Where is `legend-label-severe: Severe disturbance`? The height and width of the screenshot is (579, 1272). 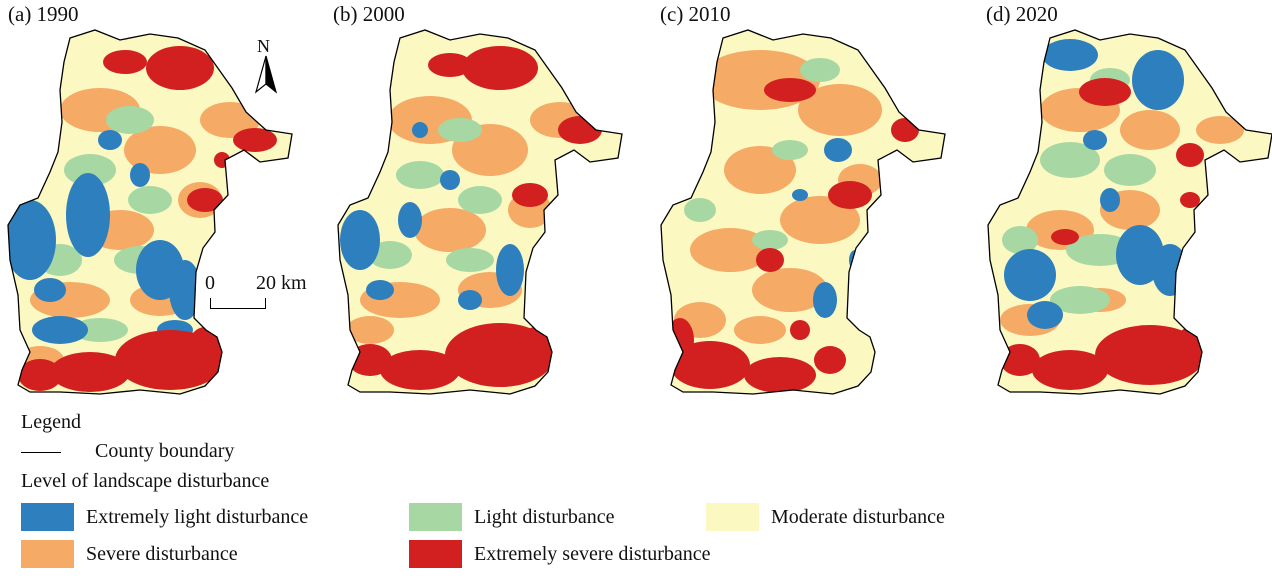
legend-label-severe: Severe disturbance is located at coordinates (162, 553).